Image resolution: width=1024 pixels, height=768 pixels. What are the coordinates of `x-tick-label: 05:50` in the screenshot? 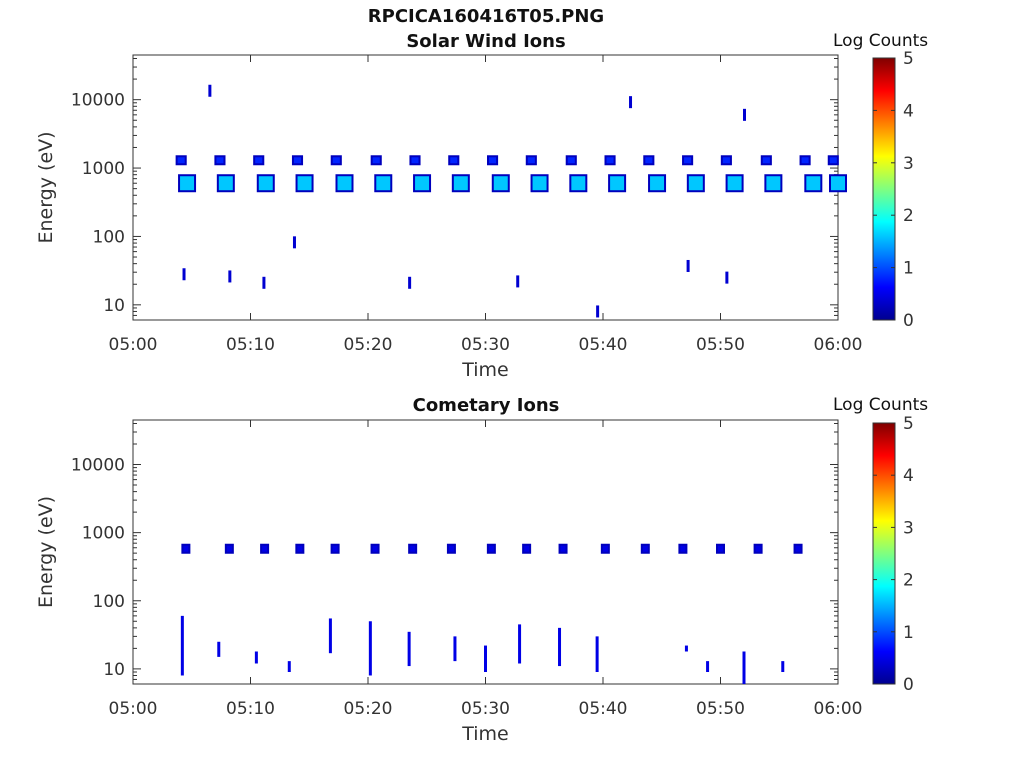 It's located at (720, 345).